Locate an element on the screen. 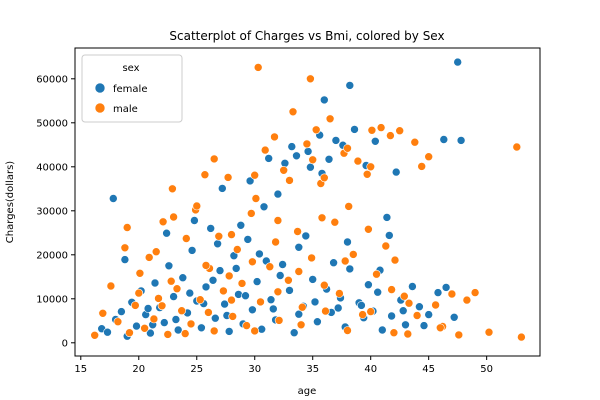 This screenshot has height=400, width=600. y-tick-label: 50000 is located at coordinates (52, 123).